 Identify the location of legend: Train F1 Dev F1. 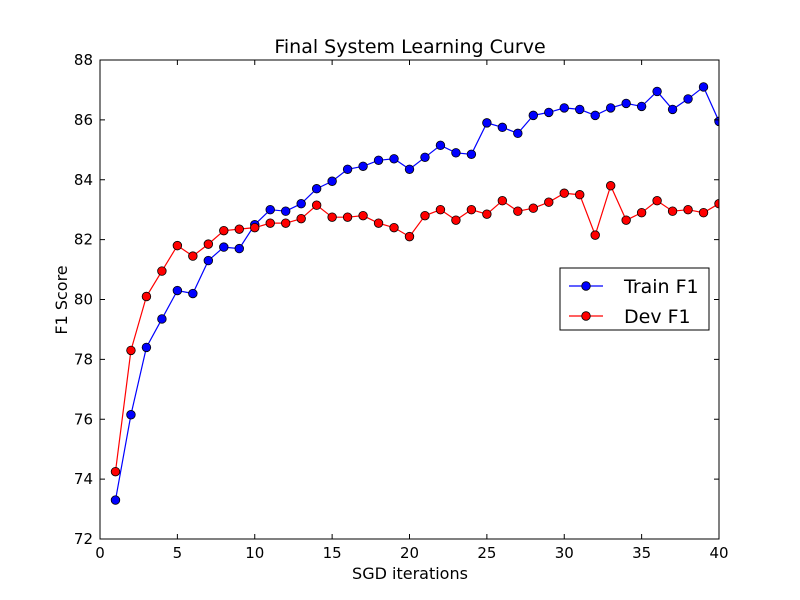
(634, 299).